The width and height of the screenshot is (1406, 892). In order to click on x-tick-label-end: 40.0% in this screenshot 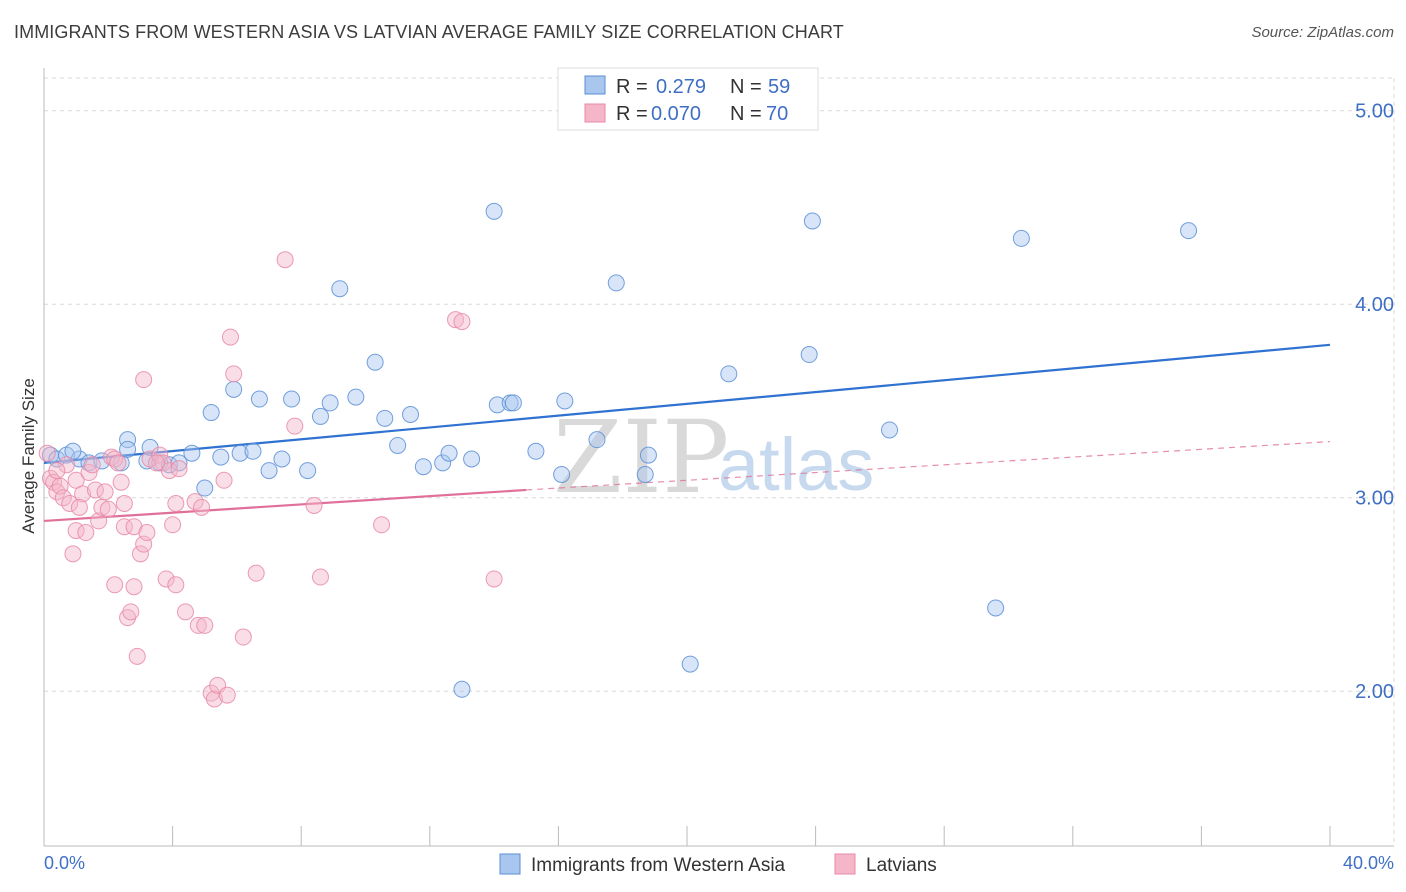, I will do `click(1368, 863)`.